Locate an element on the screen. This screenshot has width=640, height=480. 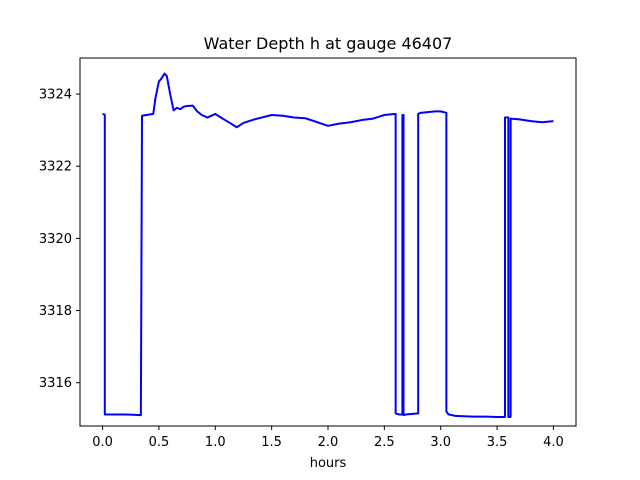
y-tick-label: 3322 is located at coordinates (55, 167).